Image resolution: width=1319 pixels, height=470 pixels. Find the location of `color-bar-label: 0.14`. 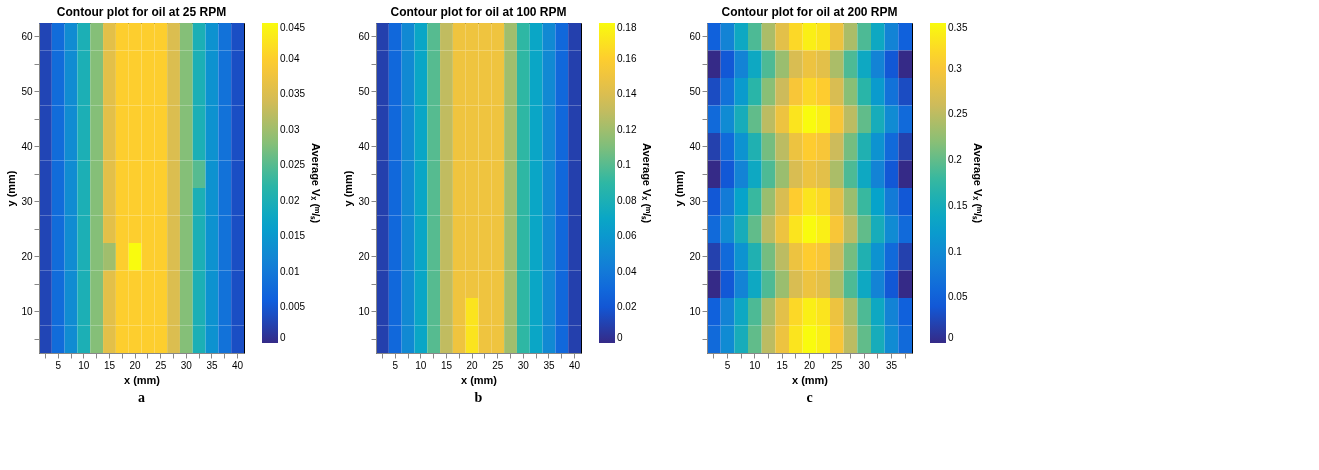

color-bar-label: 0.14 is located at coordinates (627, 94).